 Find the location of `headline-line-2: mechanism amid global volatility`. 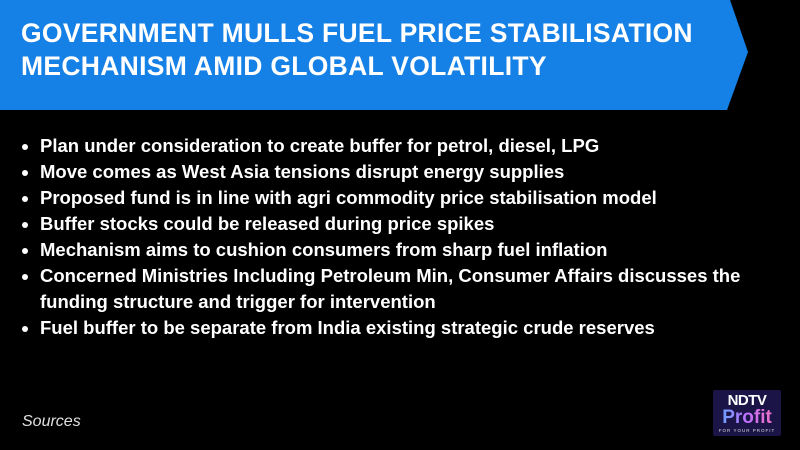

headline-line-2: mechanism amid global volatility is located at coordinates (284, 66).